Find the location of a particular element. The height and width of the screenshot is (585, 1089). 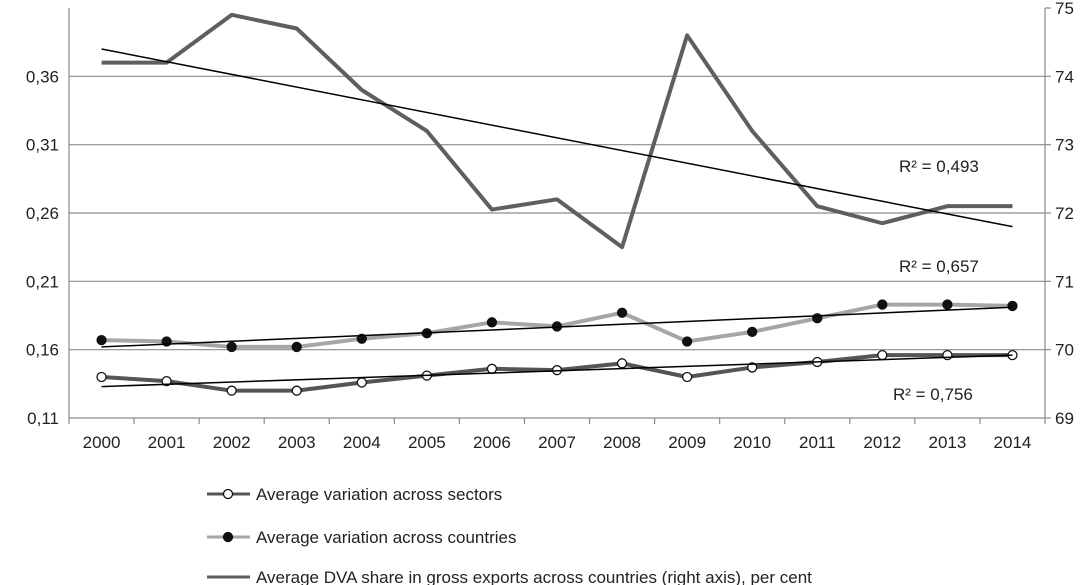

right-tick-label: 73 is located at coordinates (1064, 145).